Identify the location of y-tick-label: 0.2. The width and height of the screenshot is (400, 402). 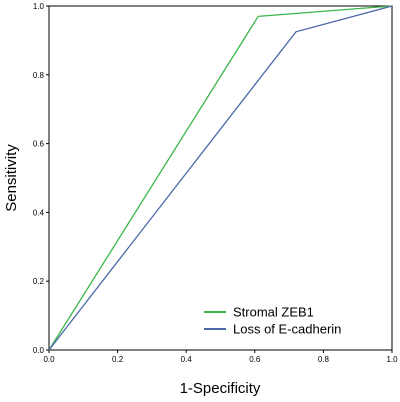
(39, 281).